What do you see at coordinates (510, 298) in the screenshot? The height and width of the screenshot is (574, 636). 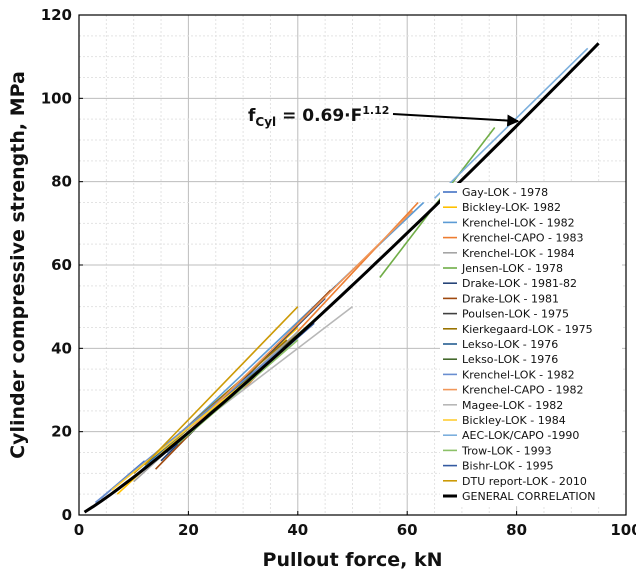 I see `legend-entry: Drake-LOK - 1981` at bounding box center [510, 298].